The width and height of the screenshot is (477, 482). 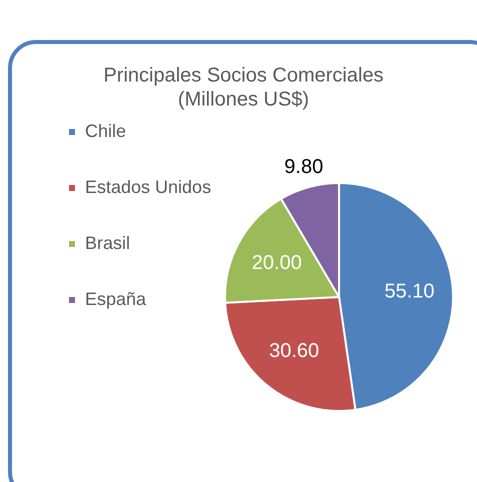 I want to click on data-label: 20.00, so click(x=277, y=263).